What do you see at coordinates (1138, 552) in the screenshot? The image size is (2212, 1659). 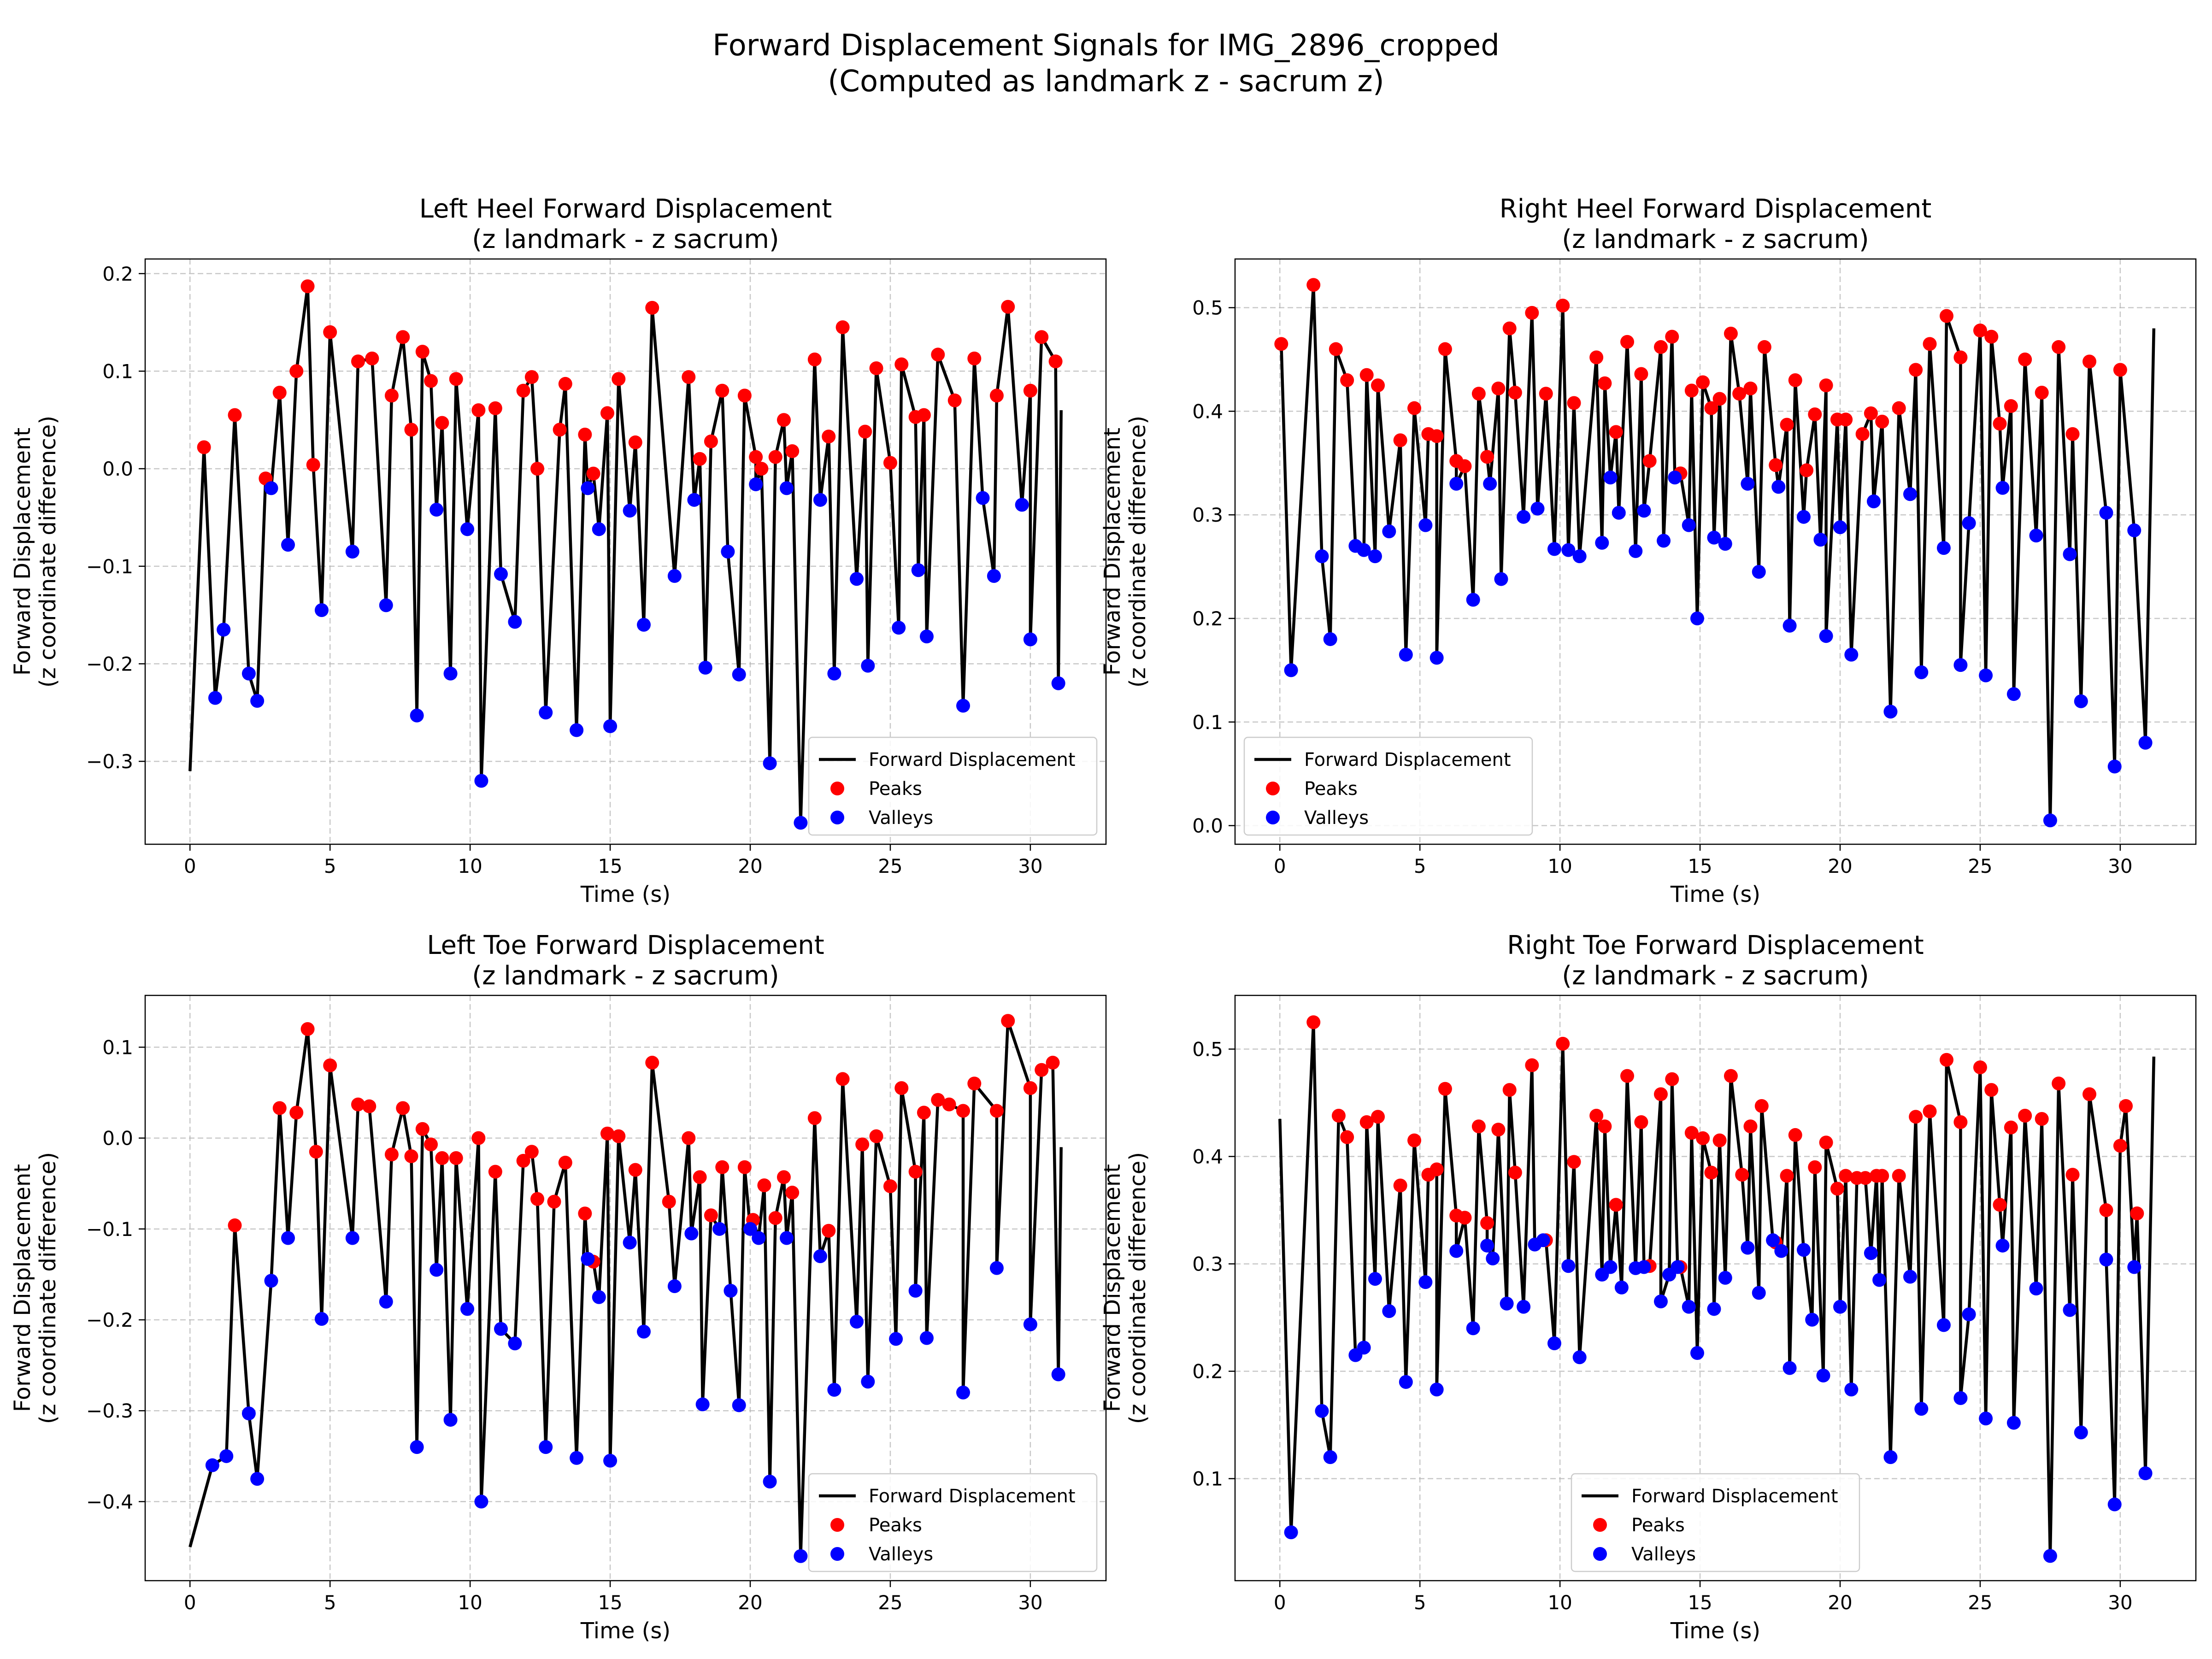 I see `right-heel-ylabel-secondary: (z coordinate difference)` at bounding box center [1138, 552].